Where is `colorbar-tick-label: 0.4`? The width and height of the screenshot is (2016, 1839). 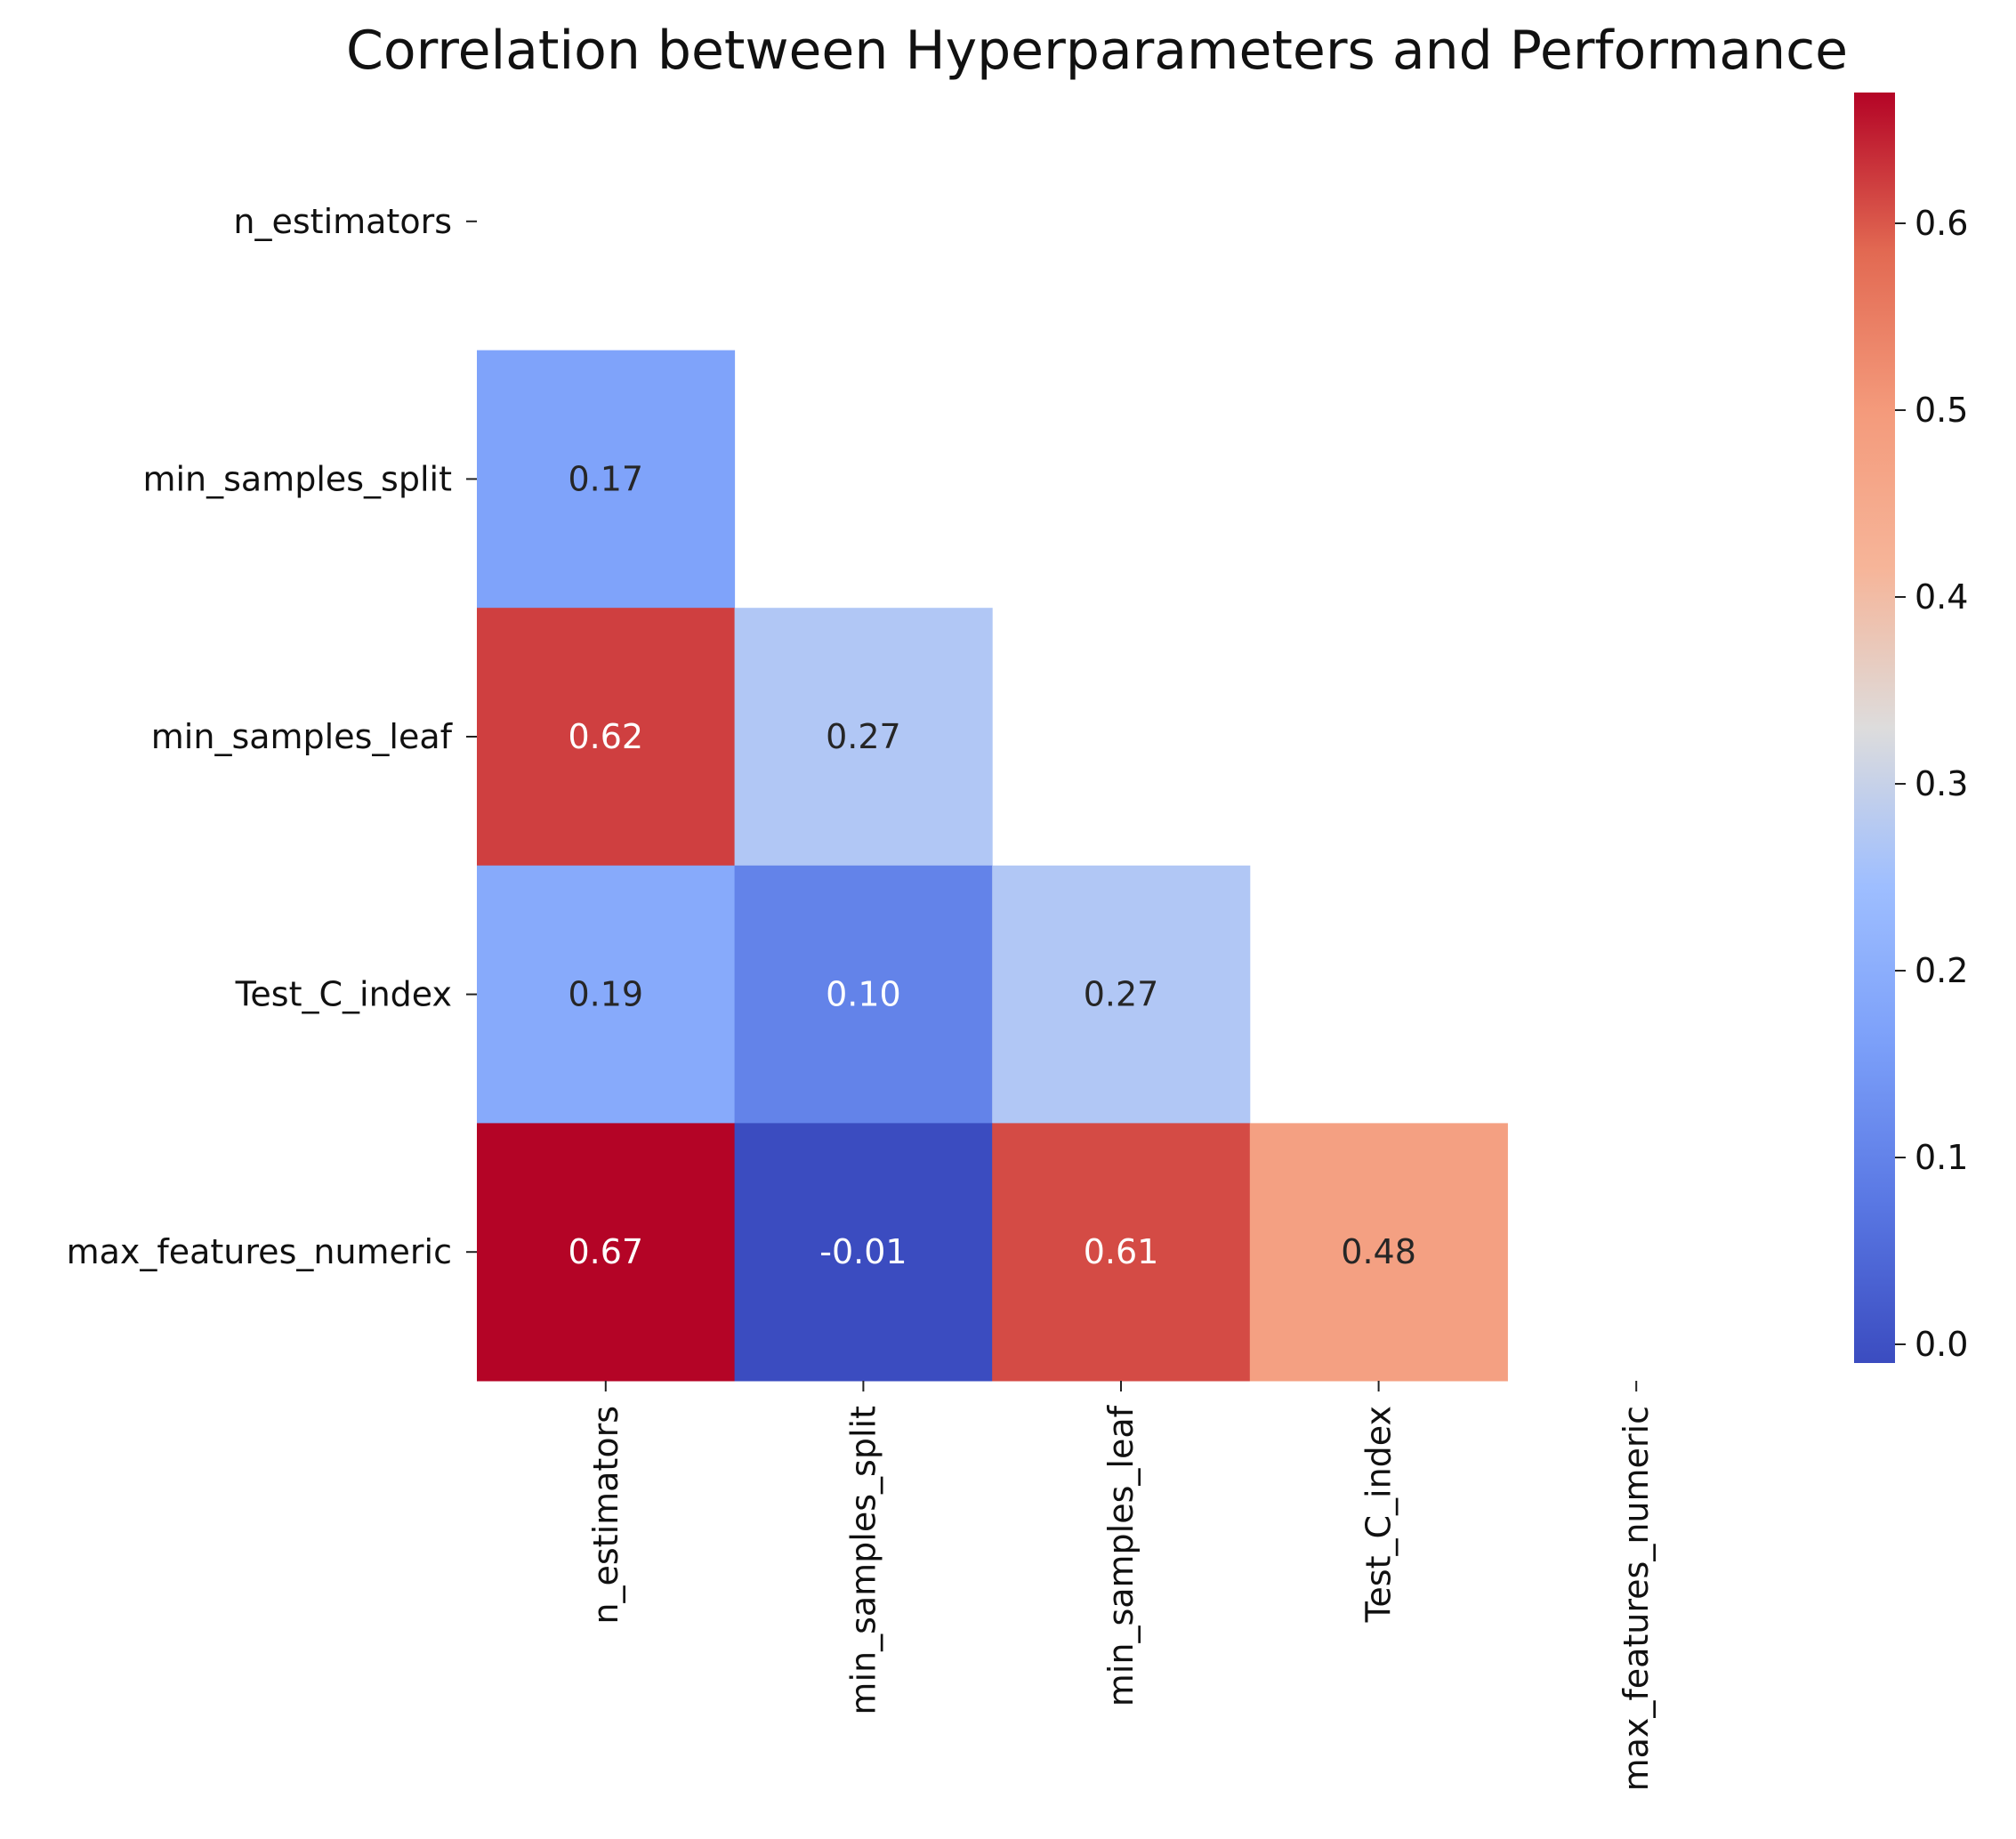 colorbar-tick-label: 0.4 is located at coordinates (1941, 597).